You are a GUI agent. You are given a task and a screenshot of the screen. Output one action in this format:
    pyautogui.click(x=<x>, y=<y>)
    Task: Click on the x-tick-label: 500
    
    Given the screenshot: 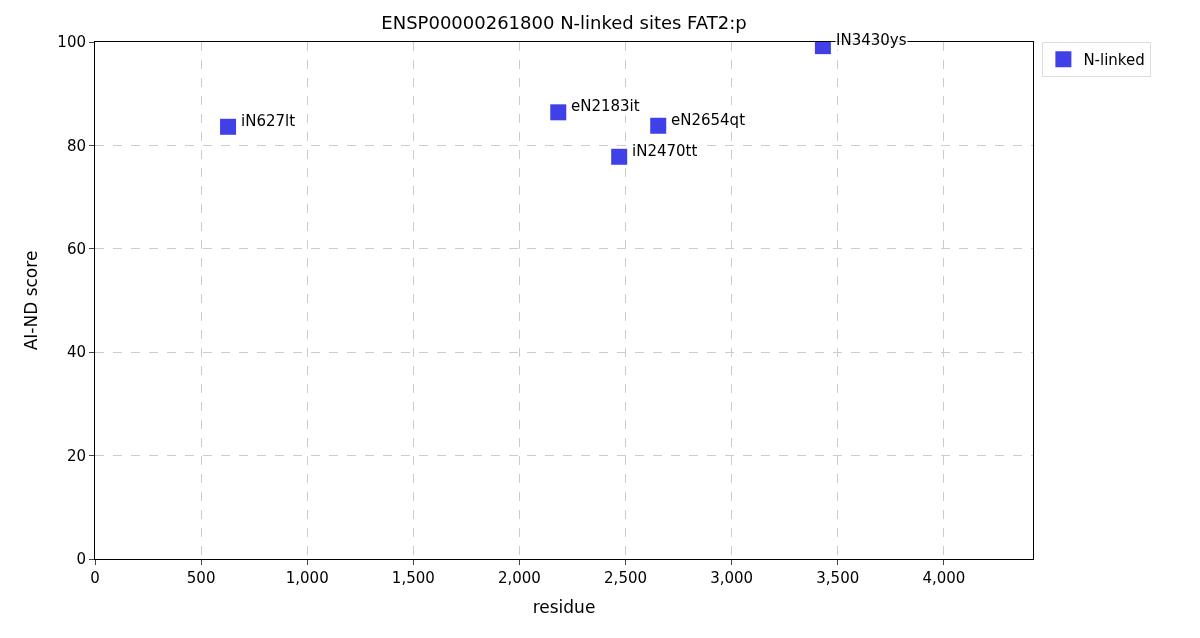 What is the action you would take?
    pyautogui.click(x=201, y=578)
    